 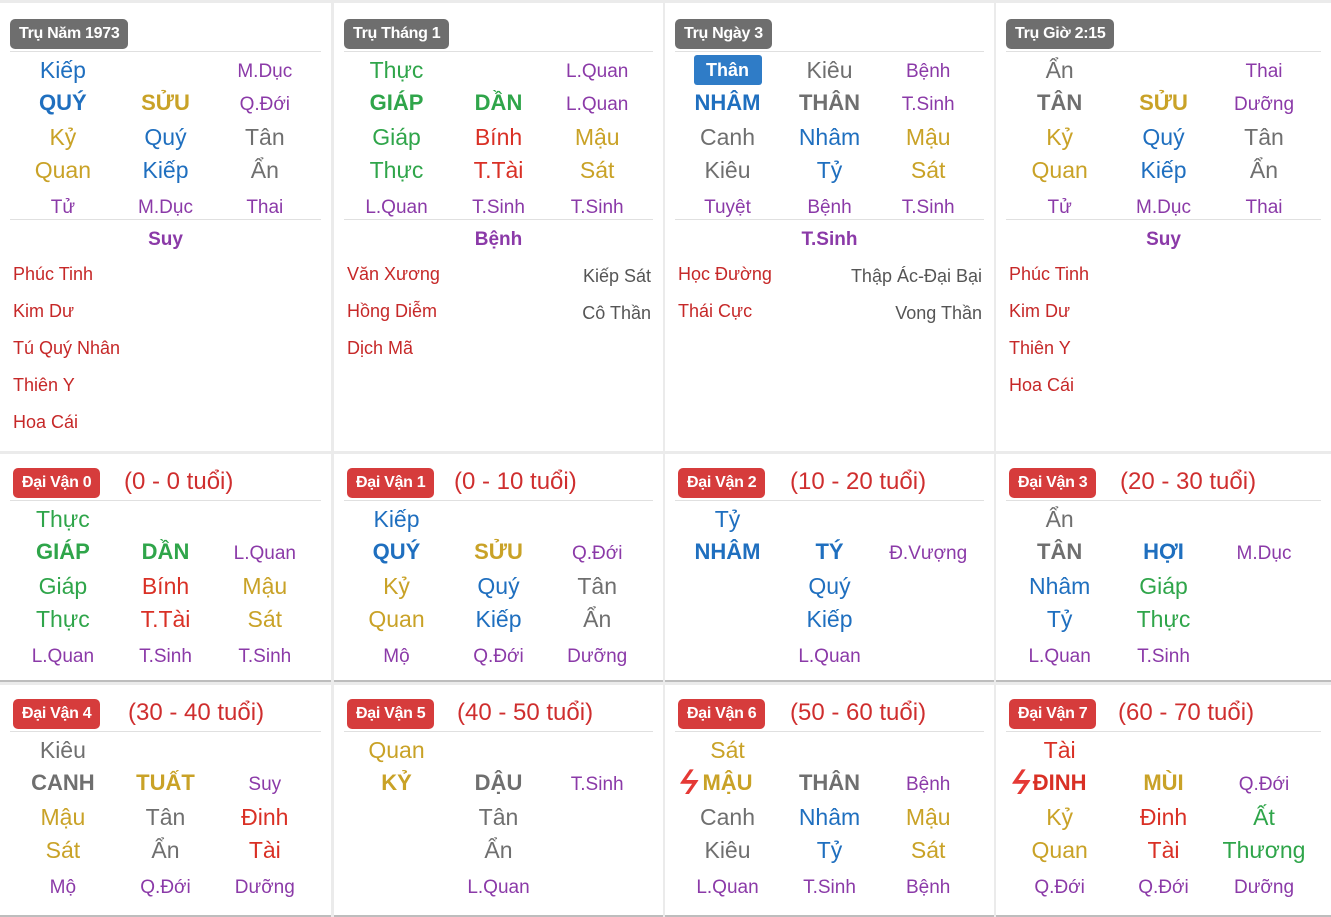 What do you see at coordinates (63, 782) in the screenshot?
I see `heavenly-stem: CANH` at bounding box center [63, 782].